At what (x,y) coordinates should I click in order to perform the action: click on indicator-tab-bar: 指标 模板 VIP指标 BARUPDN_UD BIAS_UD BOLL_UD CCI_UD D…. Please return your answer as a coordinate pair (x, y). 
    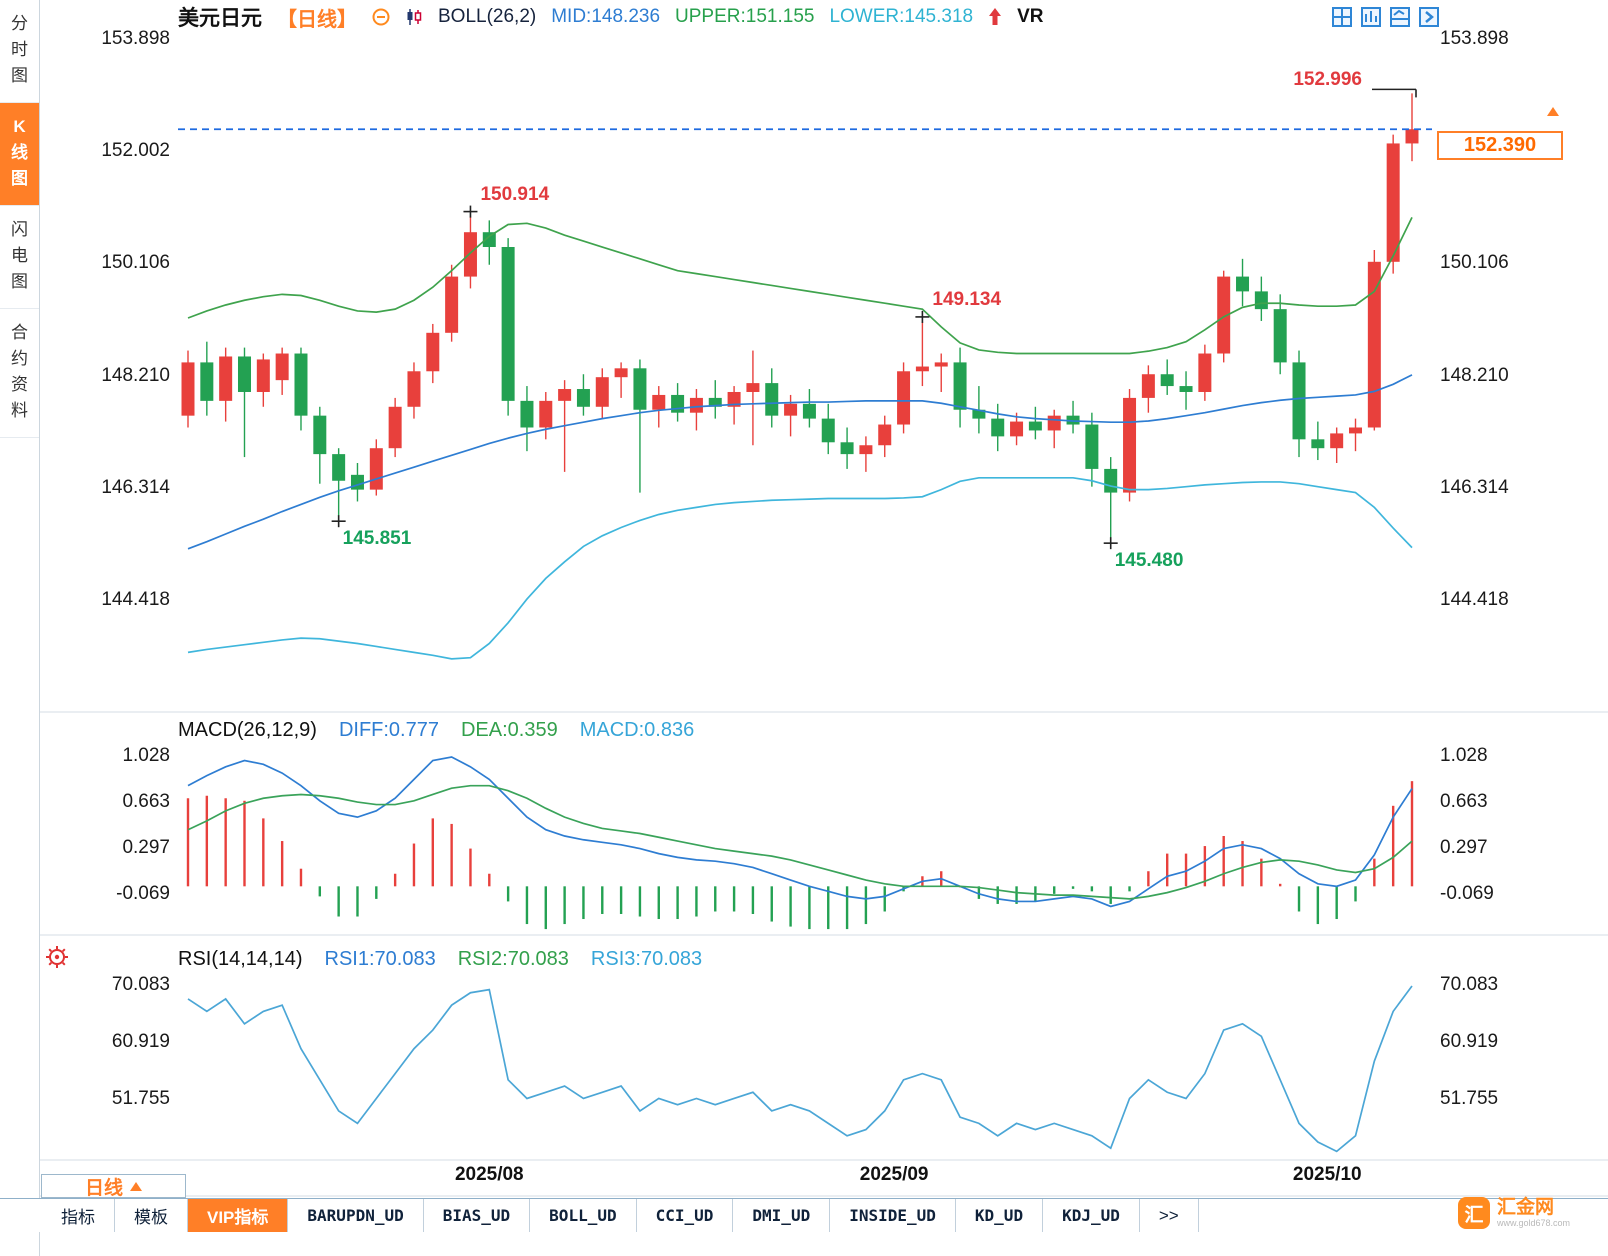
    Looking at the image, I should click on (804, 1215).